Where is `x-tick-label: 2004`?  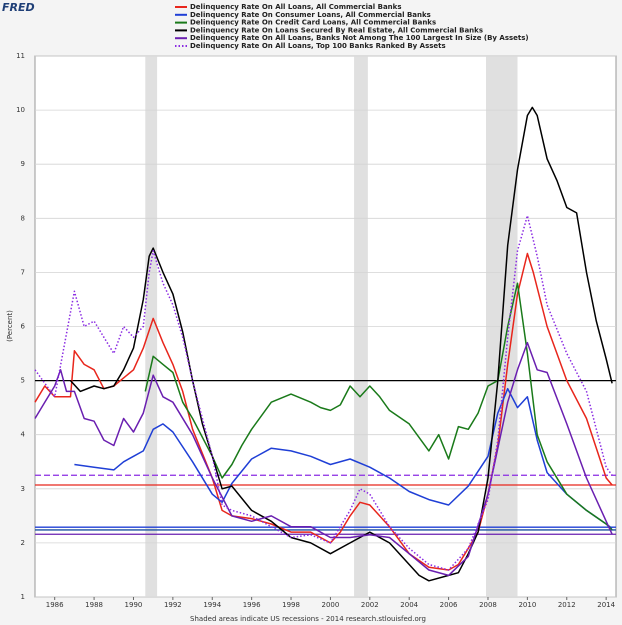
x-tick-label: 2004 is located at coordinates (409, 605).